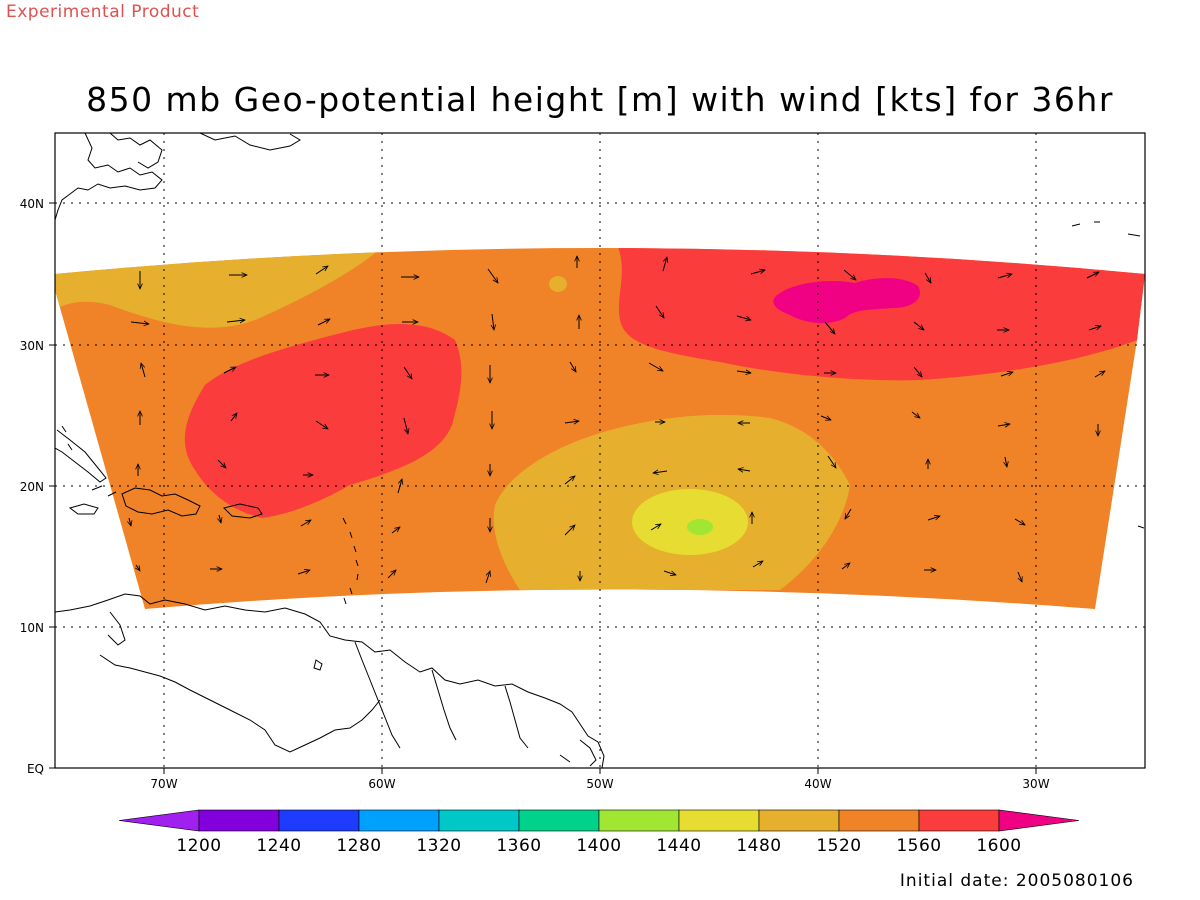 This screenshot has height=900, width=1200. I want to click on coastline-lake-maracaibo, so click(116, 628).